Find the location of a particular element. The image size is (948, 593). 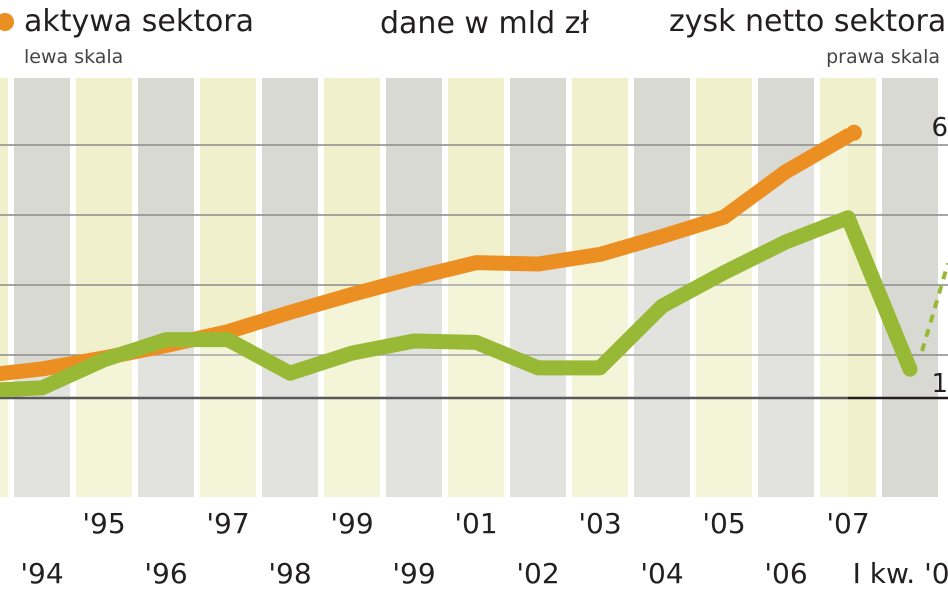

x-tick-label-top: '97 is located at coordinates (227, 523).